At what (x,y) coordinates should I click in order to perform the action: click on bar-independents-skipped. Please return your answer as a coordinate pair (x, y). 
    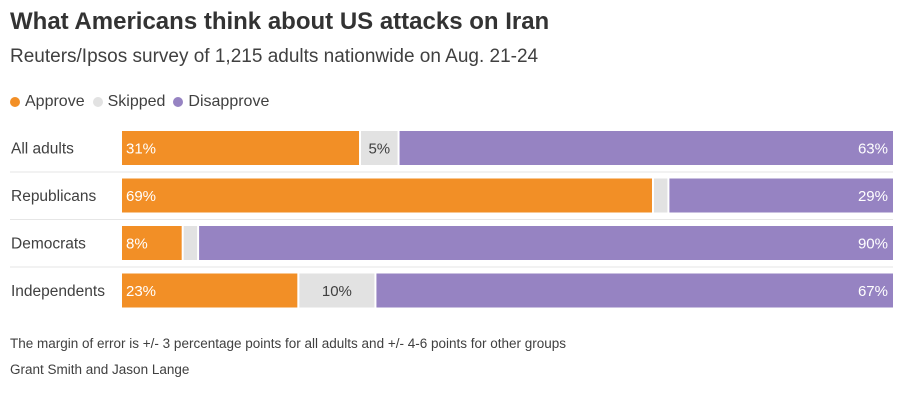
    Looking at the image, I should click on (337, 290).